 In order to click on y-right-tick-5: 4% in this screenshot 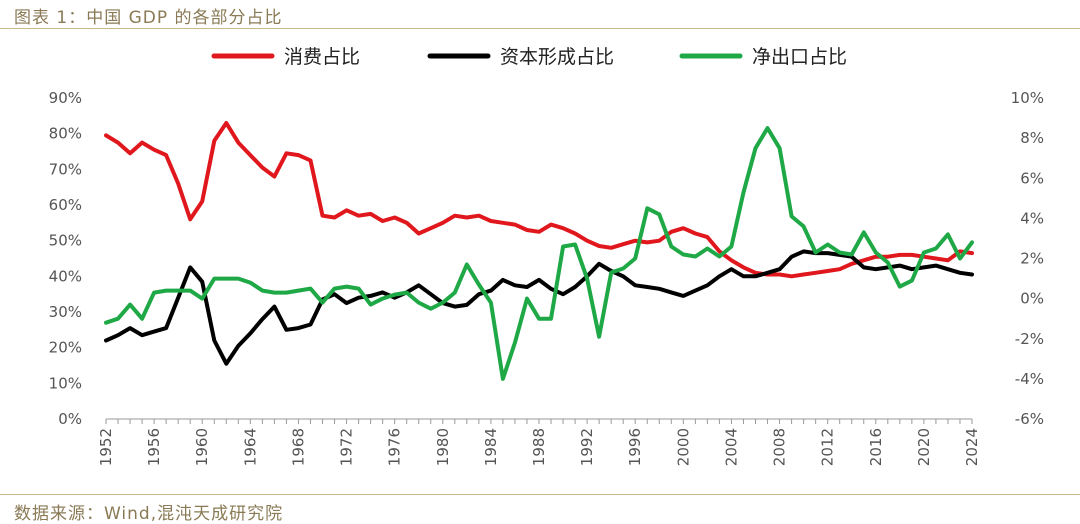, I will do `click(1032, 218)`.